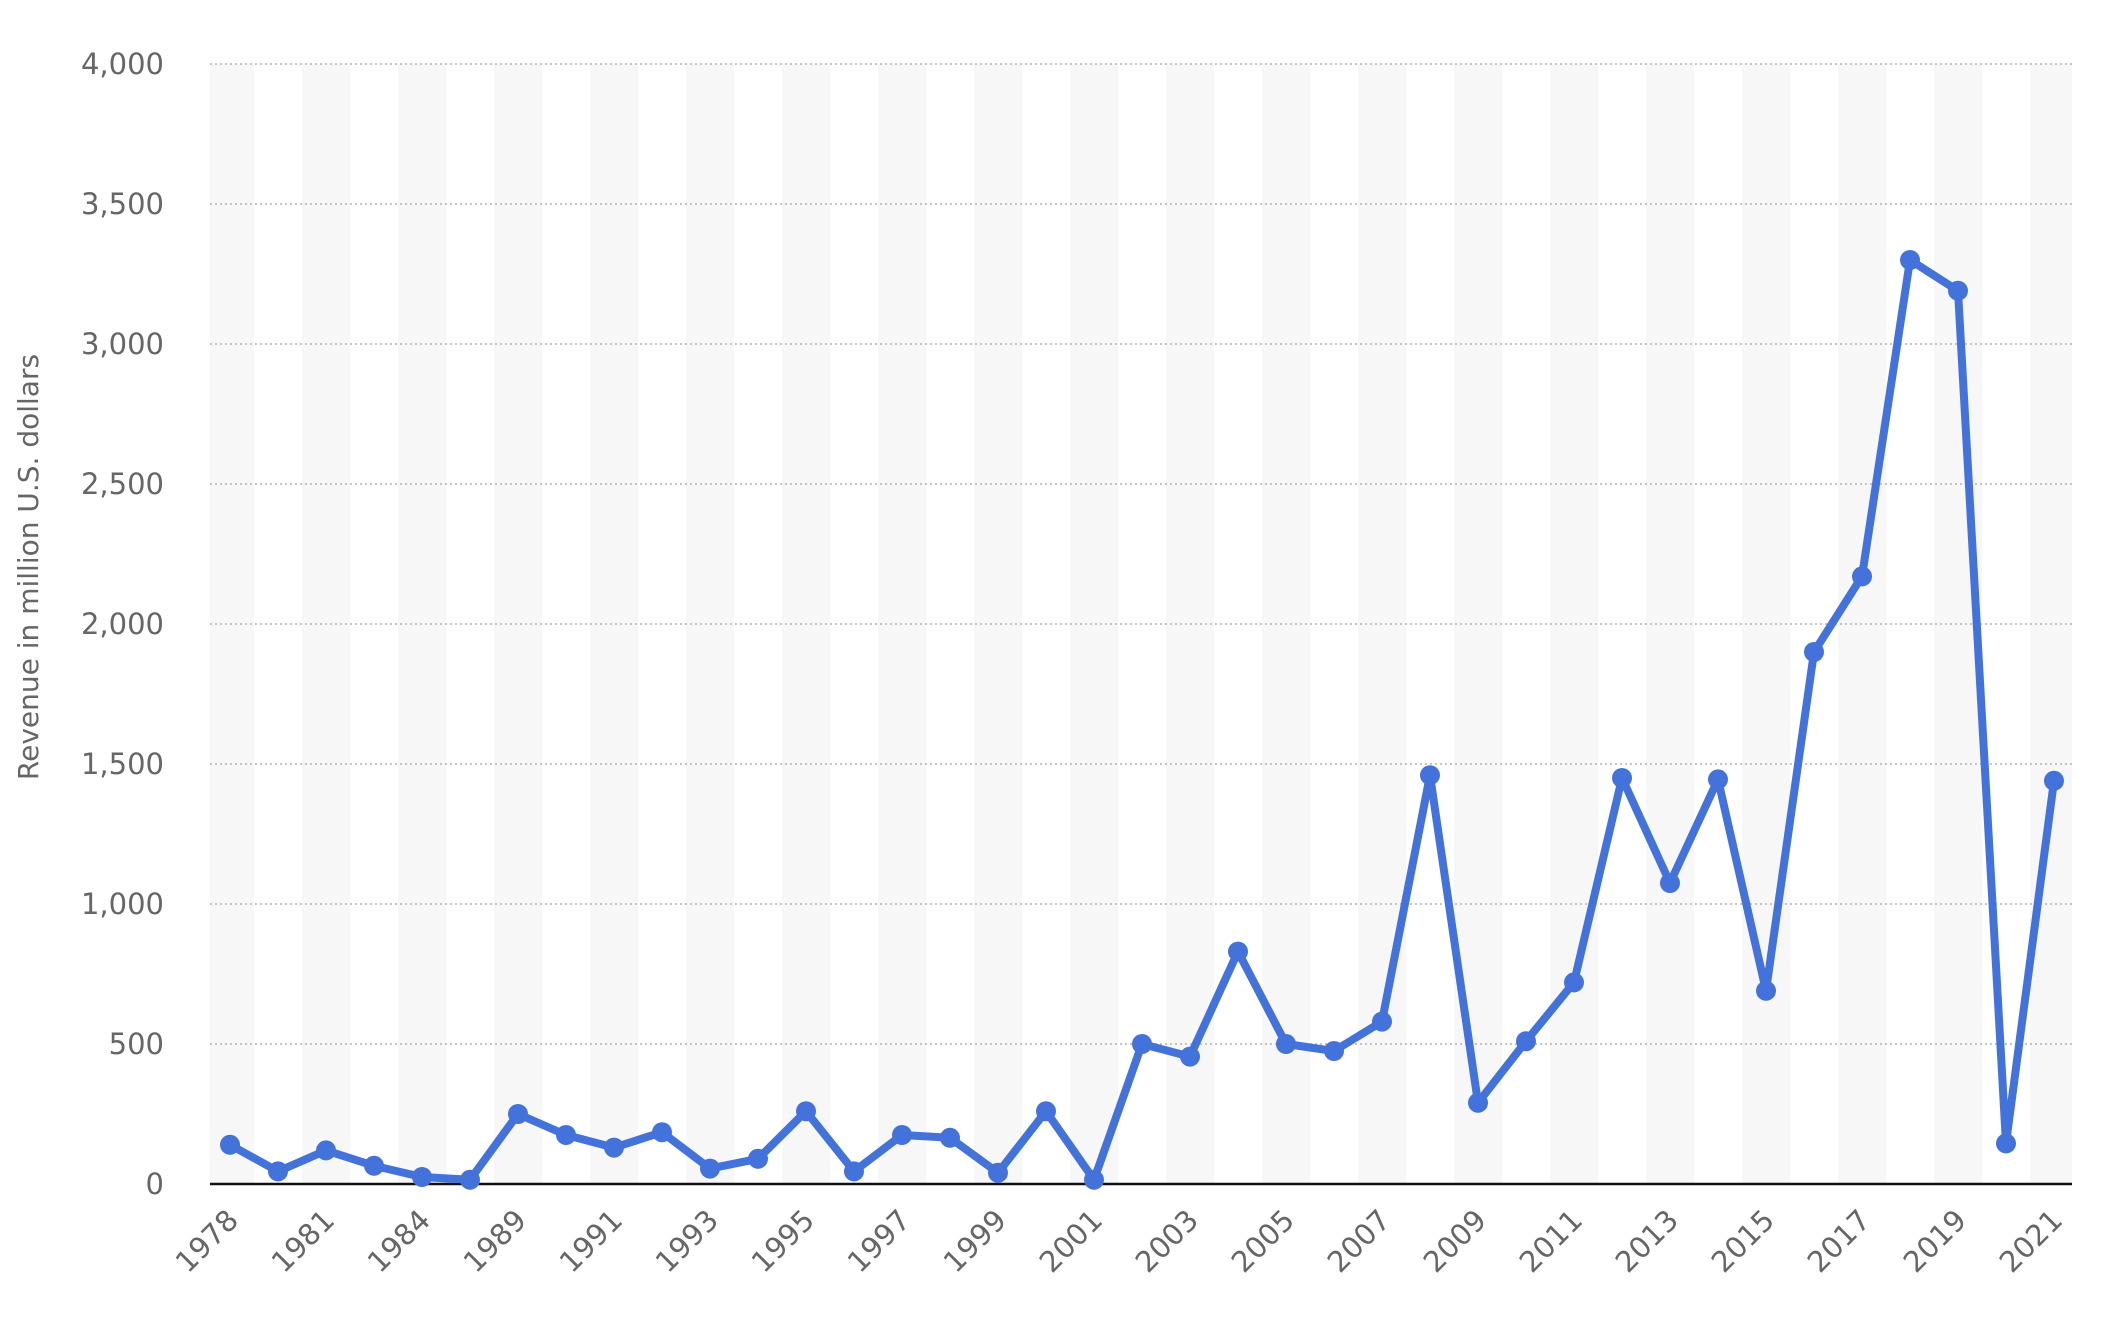 The width and height of the screenshot is (2101, 1339). Describe the element at coordinates (1647, 1241) in the screenshot. I see `x-tick-label: 2013` at that location.